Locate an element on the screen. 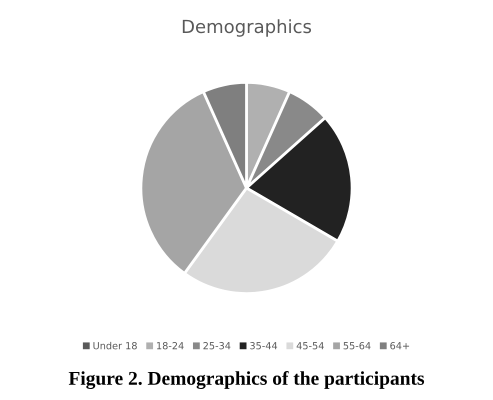  caption: Figure 2. Demographics of the participants is located at coordinates (246, 380).